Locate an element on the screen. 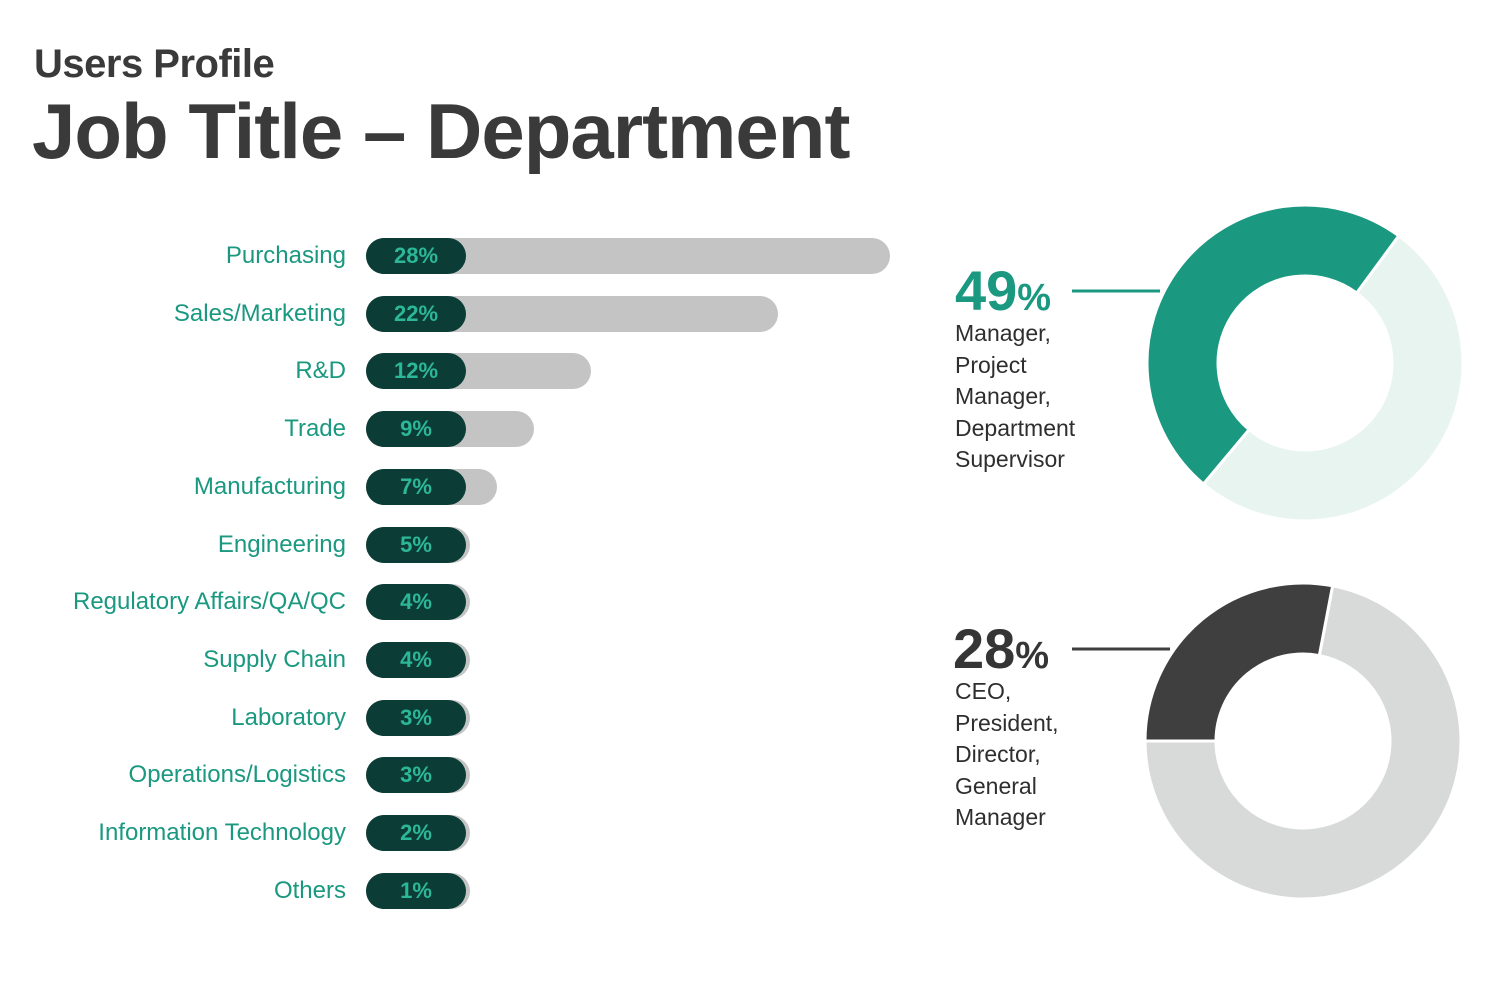 Image resolution: width=1500 pixels, height=1000 pixels. bar-value-label: 7% is located at coordinates (416, 486).